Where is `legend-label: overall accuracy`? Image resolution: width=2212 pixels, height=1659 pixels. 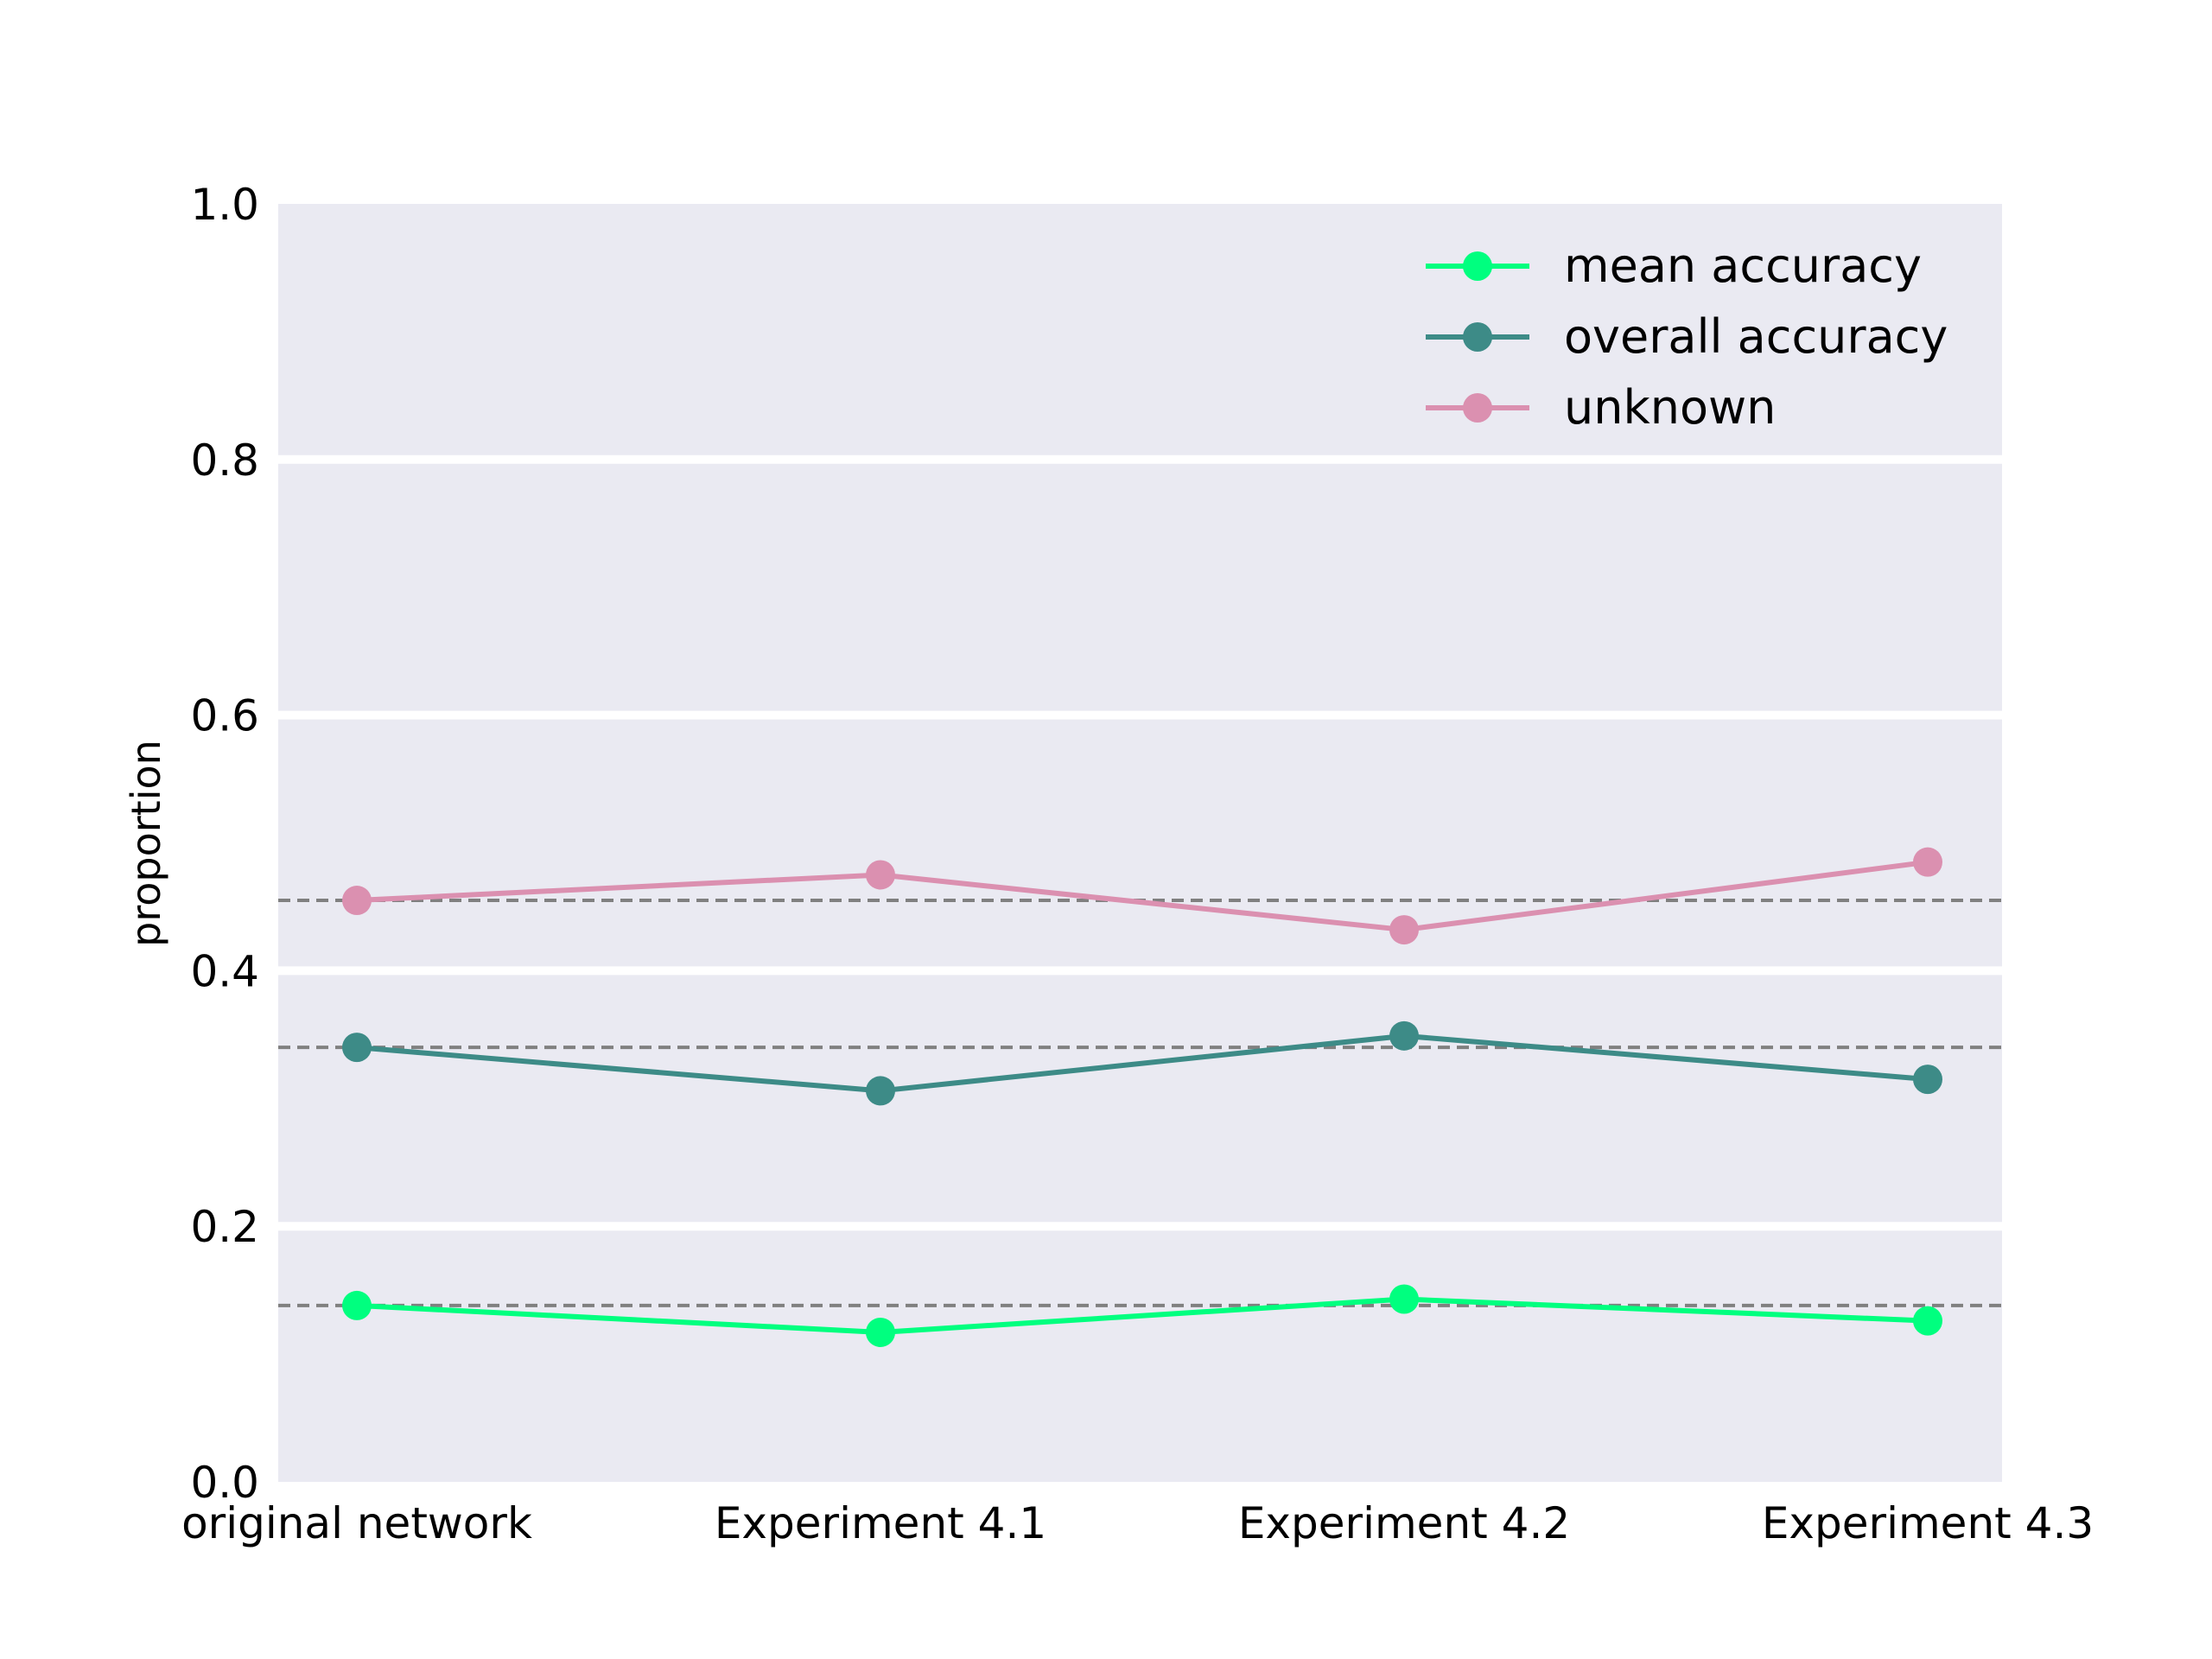
legend-label: overall accuracy is located at coordinates (1756, 336).